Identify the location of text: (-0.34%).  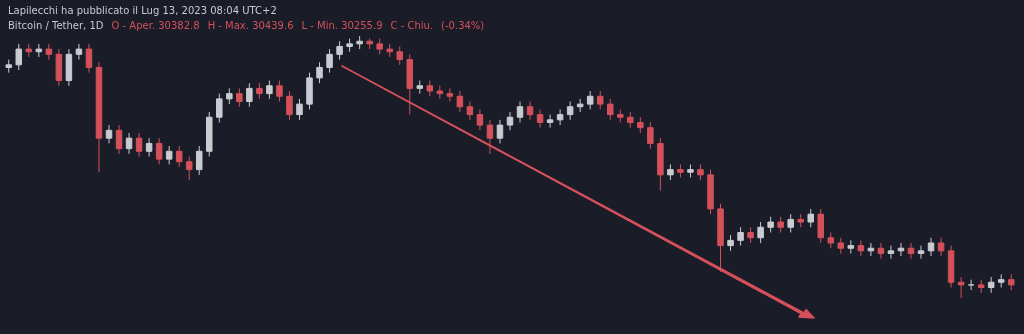
(463, 25).